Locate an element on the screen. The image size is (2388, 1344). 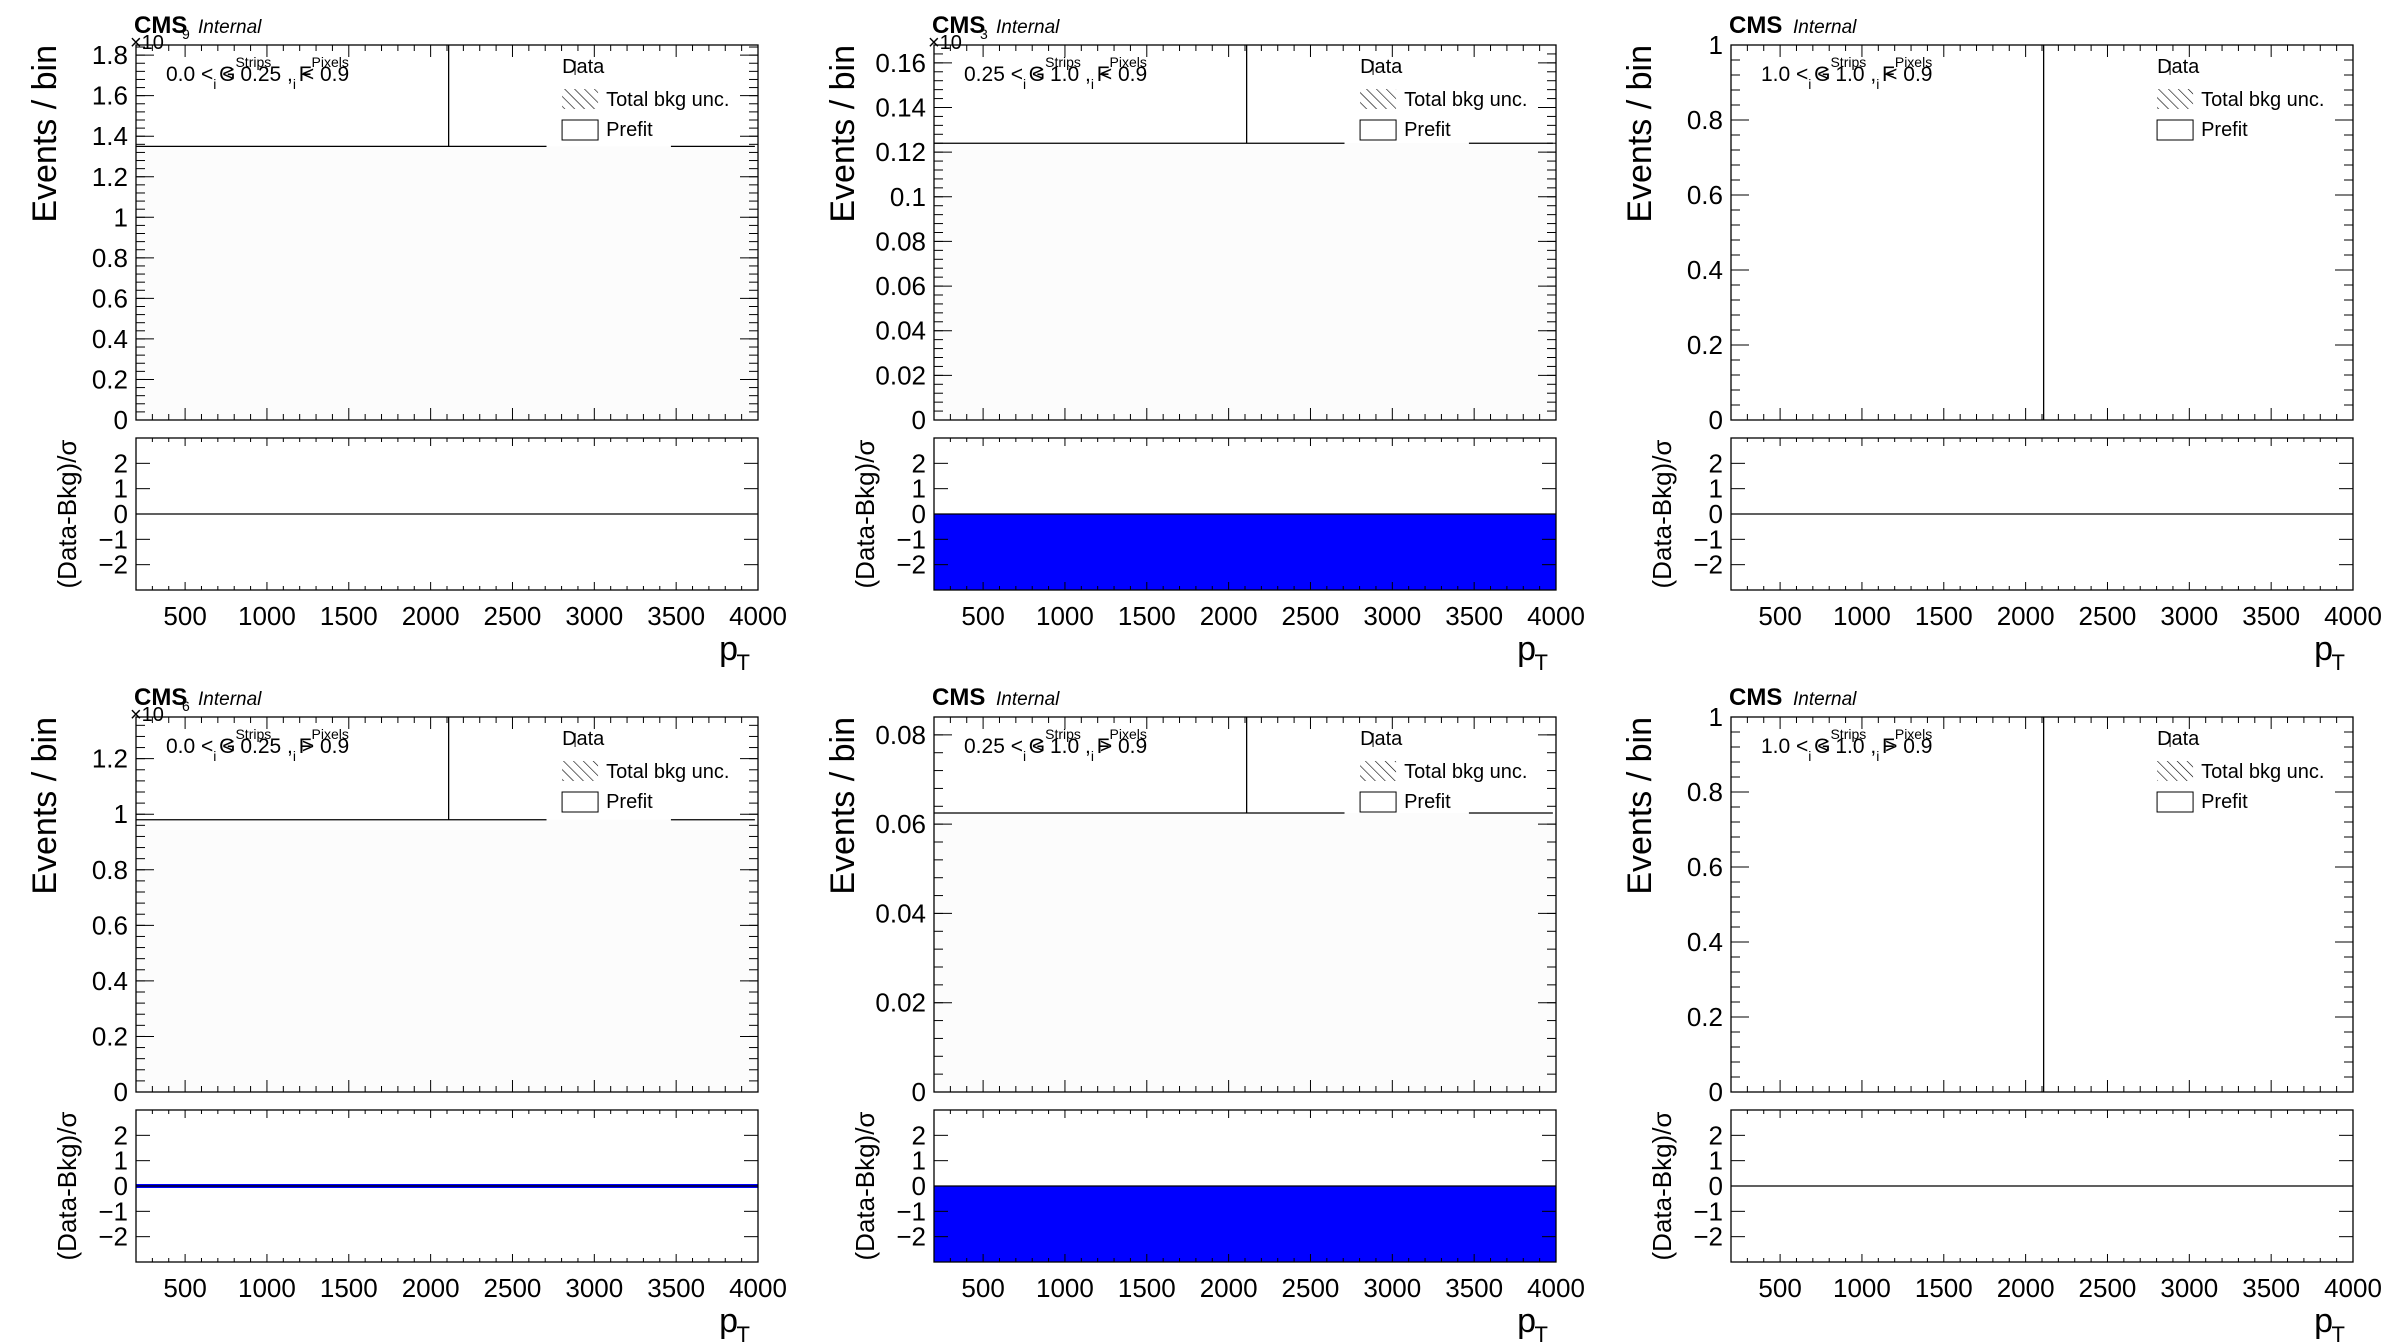
region-label-part: < 0.25 , F is located at coordinates (263, 74).